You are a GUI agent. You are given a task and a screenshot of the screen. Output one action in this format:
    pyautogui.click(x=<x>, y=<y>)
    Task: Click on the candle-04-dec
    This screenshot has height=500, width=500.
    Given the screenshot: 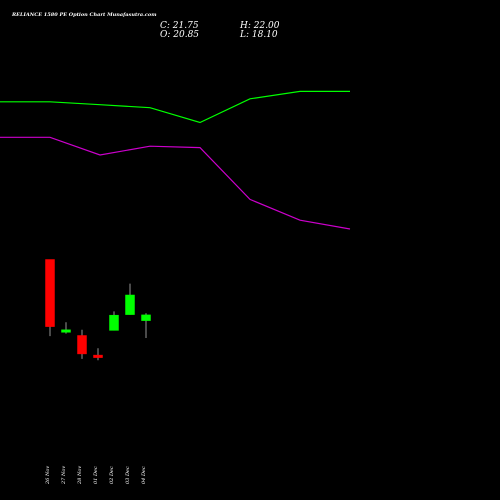 What is the action you would take?
    pyautogui.click(x=146, y=325)
    